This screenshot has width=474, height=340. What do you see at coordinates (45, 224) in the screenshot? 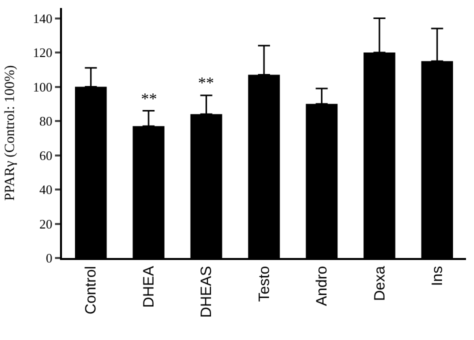
I see `y-tick-label: 20` at bounding box center [45, 224].